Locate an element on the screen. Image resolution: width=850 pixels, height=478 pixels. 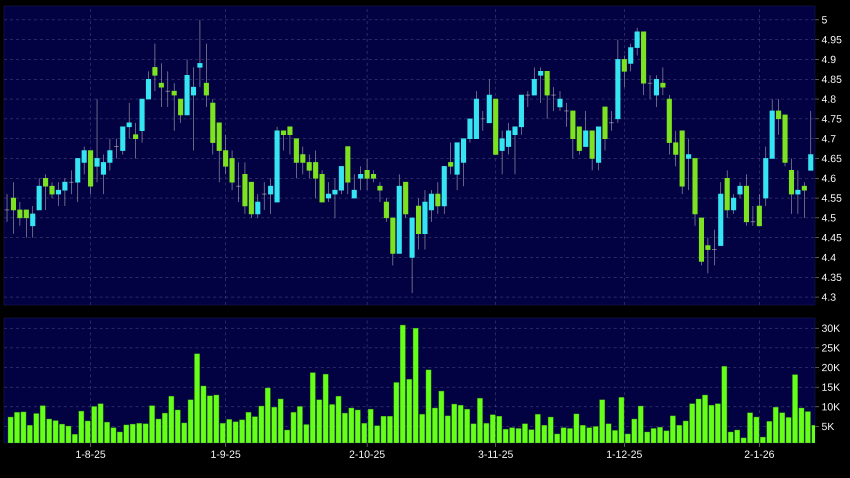
y-tick-label: 4.35 is located at coordinates (832, 277).